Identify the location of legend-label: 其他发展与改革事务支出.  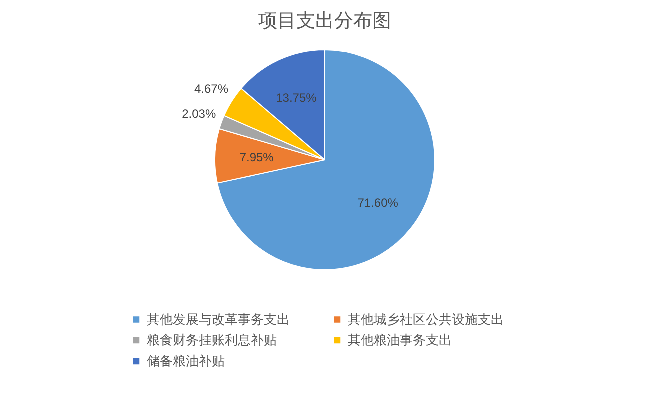
(218, 319).